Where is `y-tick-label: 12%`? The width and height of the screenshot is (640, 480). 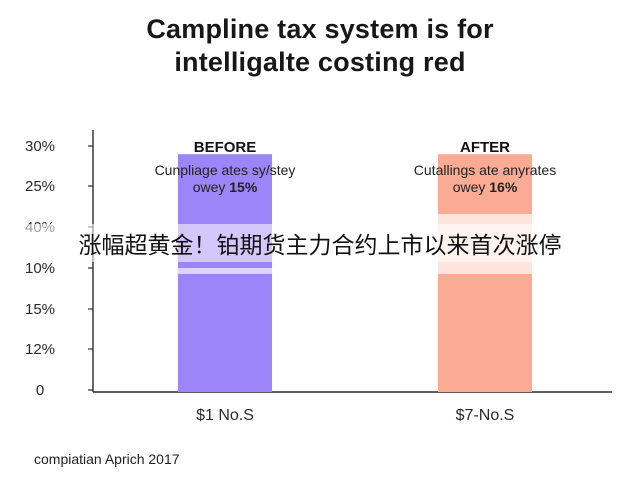 y-tick-label: 12% is located at coordinates (40, 349).